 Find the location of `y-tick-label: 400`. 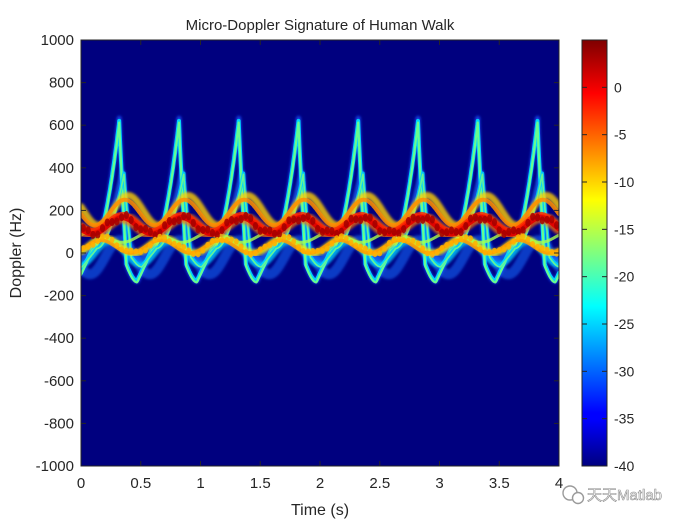

y-tick-label: 400 is located at coordinates (61, 168).